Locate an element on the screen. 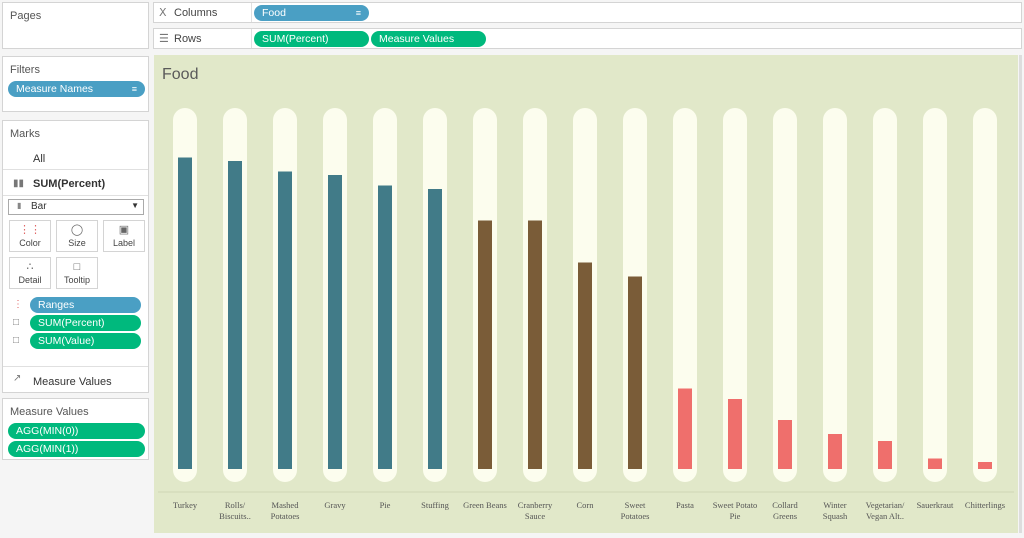 This screenshot has height=538, width=1024. color-field-icon: ⋮ is located at coordinates (18, 304).